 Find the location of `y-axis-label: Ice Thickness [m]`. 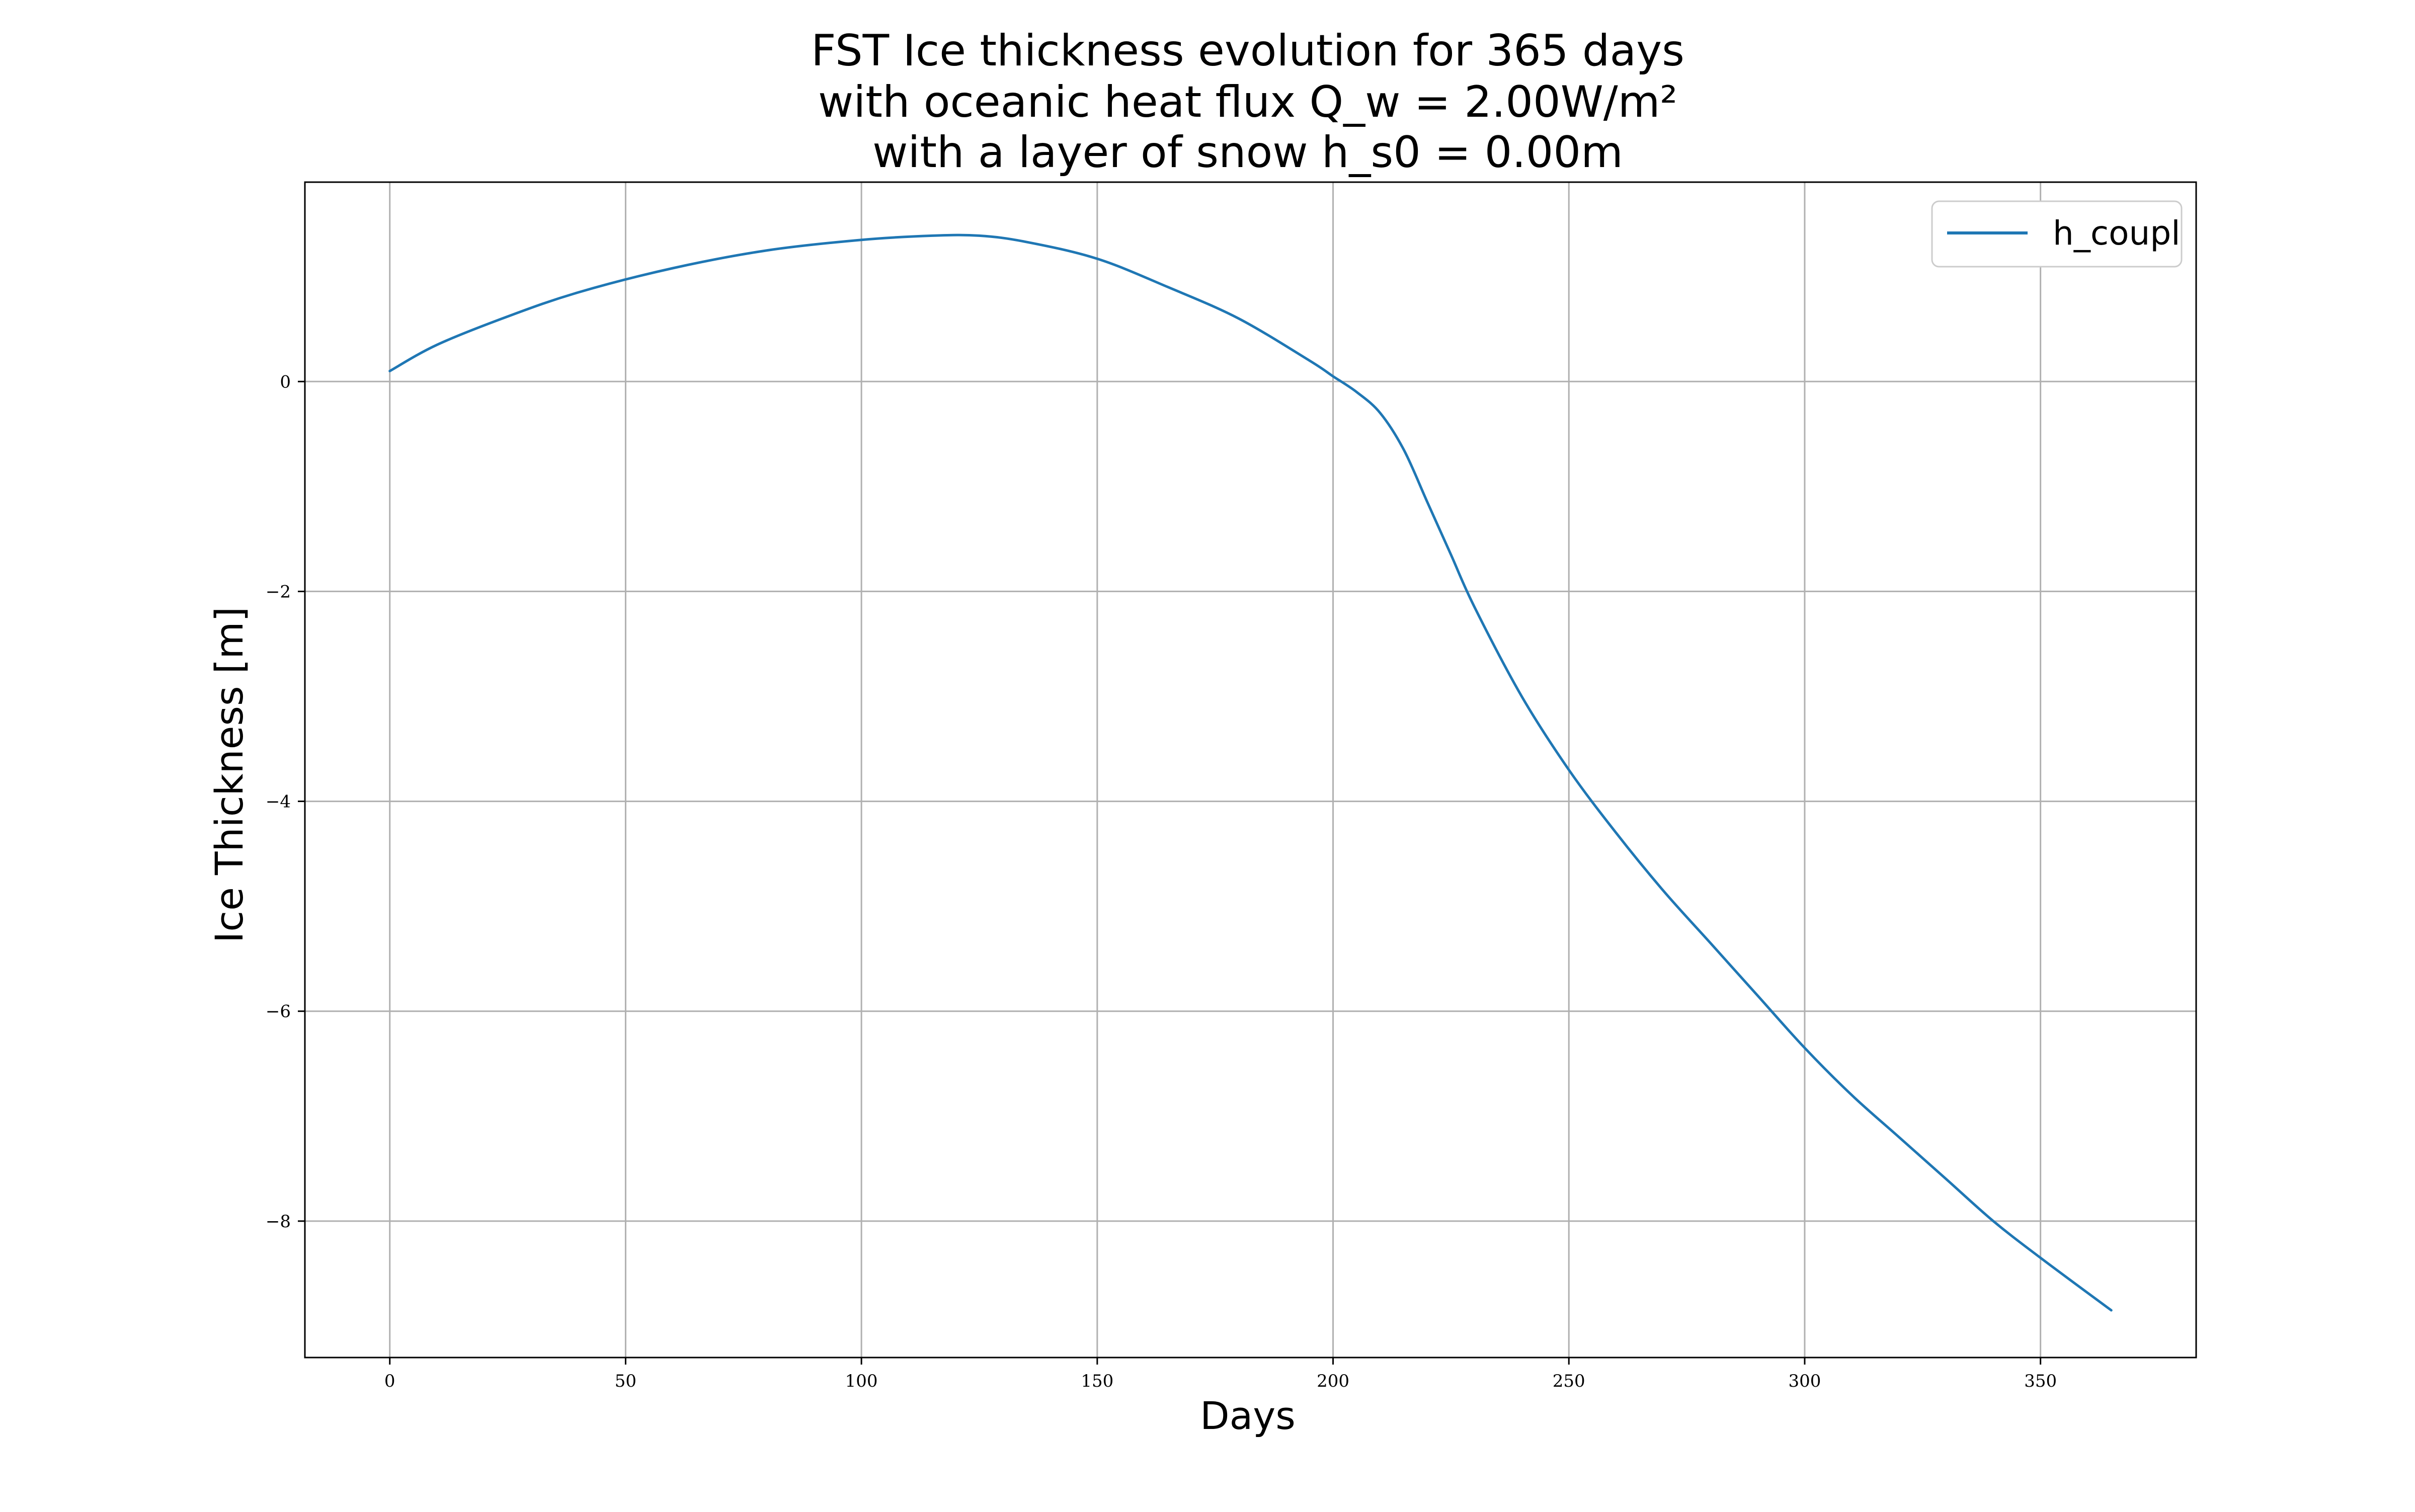

y-axis-label: Ice Thickness [m] is located at coordinates (229, 775).